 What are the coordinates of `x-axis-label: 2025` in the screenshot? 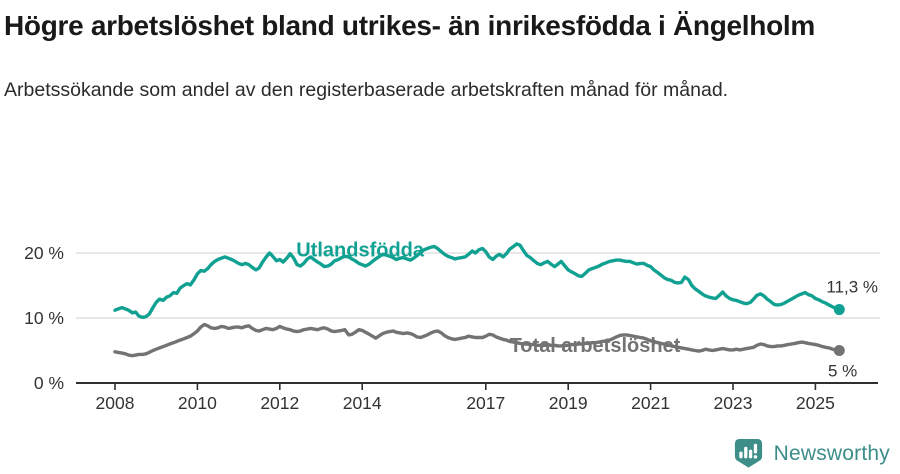 It's located at (815, 403).